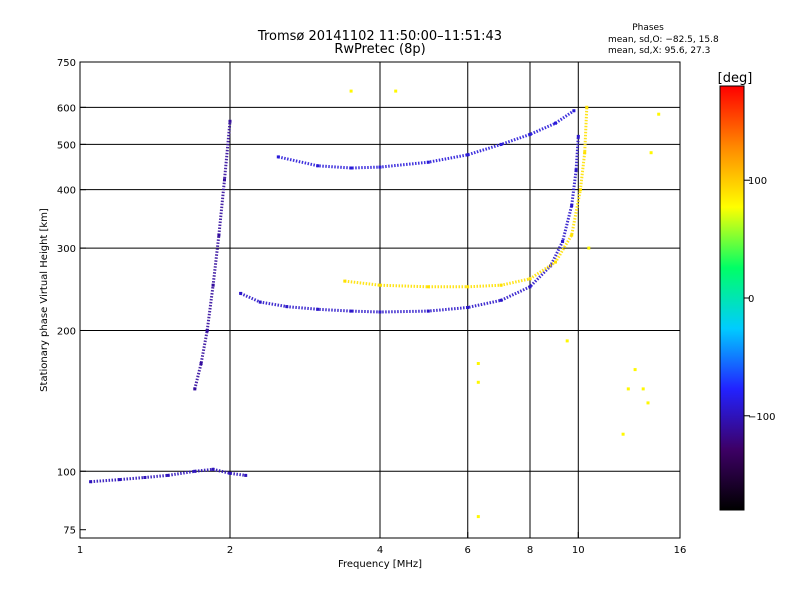 The image size is (800, 600). What do you see at coordinates (379, 36) in the screenshot?
I see `chart-title: Tromsø 20141102 11:50:00–11:51:43` at bounding box center [379, 36].